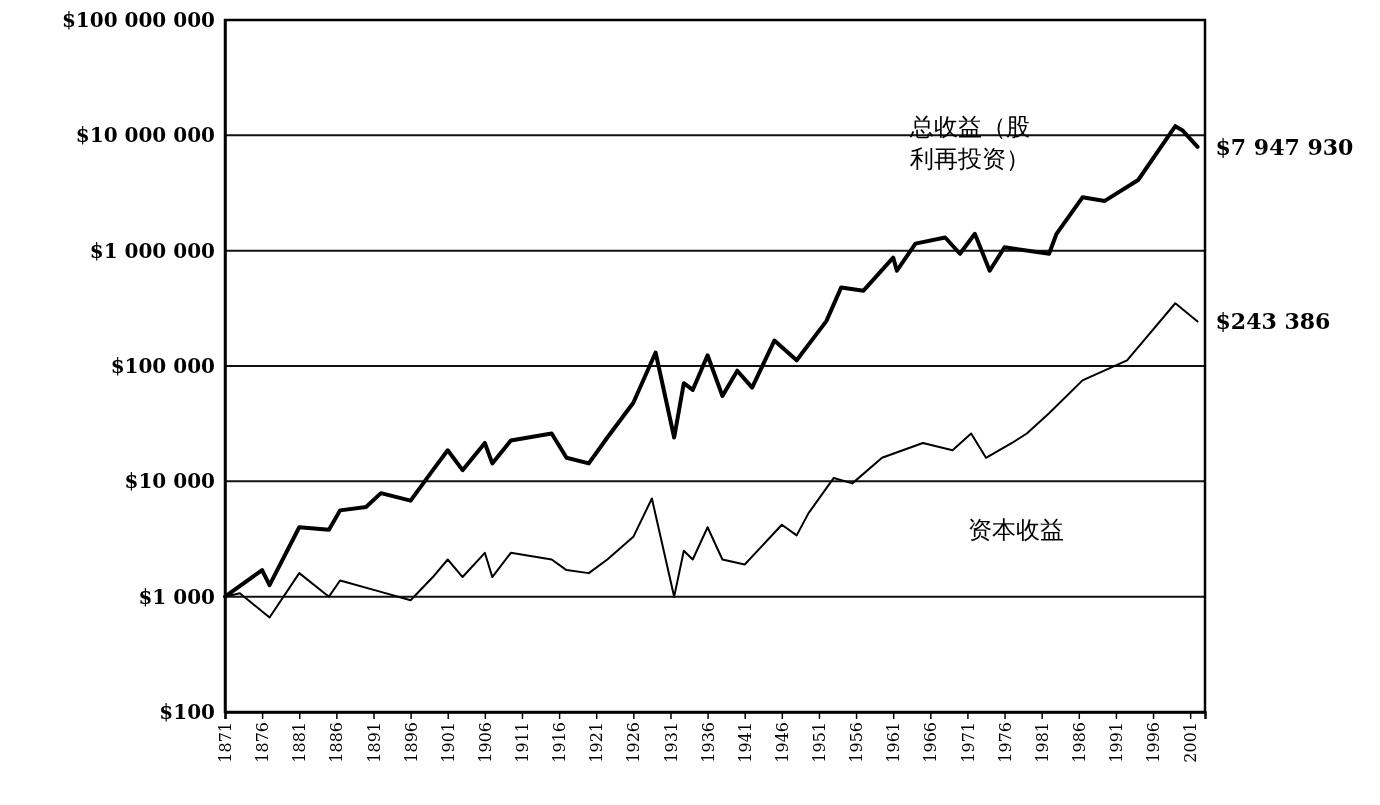 Image resolution: width=1380 pixels, height=805 pixels. What do you see at coordinates (176, 596) in the screenshot?
I see `y-tick-label: $1 000` at bounding box center [176, 596].